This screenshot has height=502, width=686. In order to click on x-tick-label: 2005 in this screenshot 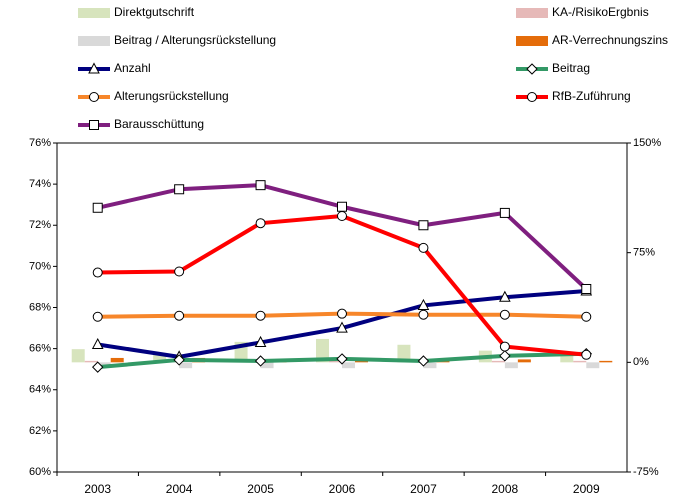, I will do `click(260, 489)`.